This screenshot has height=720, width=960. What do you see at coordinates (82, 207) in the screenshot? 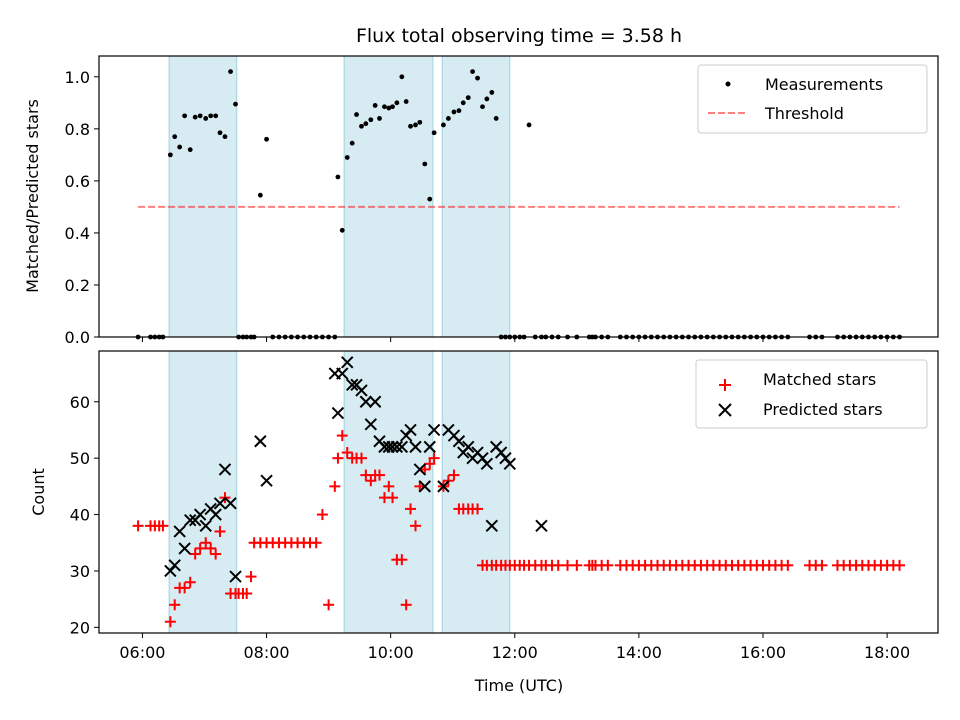
I see `ratio-y-axis: 0.0 0.2 0.4 0.6 0.8 1.0` at bounding box center [82, 207].